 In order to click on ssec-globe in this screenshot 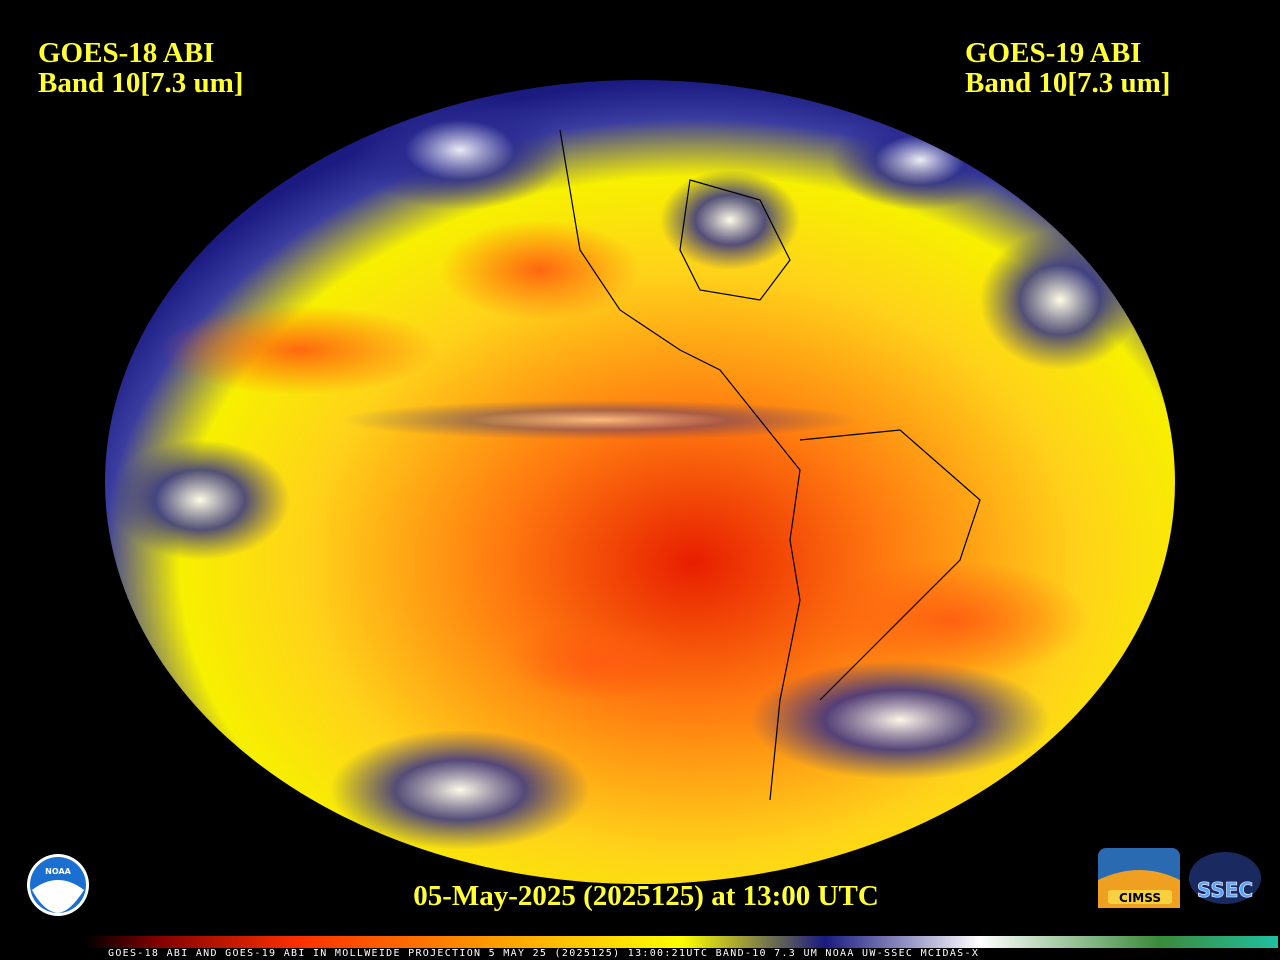, I will do `click(1225, 878)`.